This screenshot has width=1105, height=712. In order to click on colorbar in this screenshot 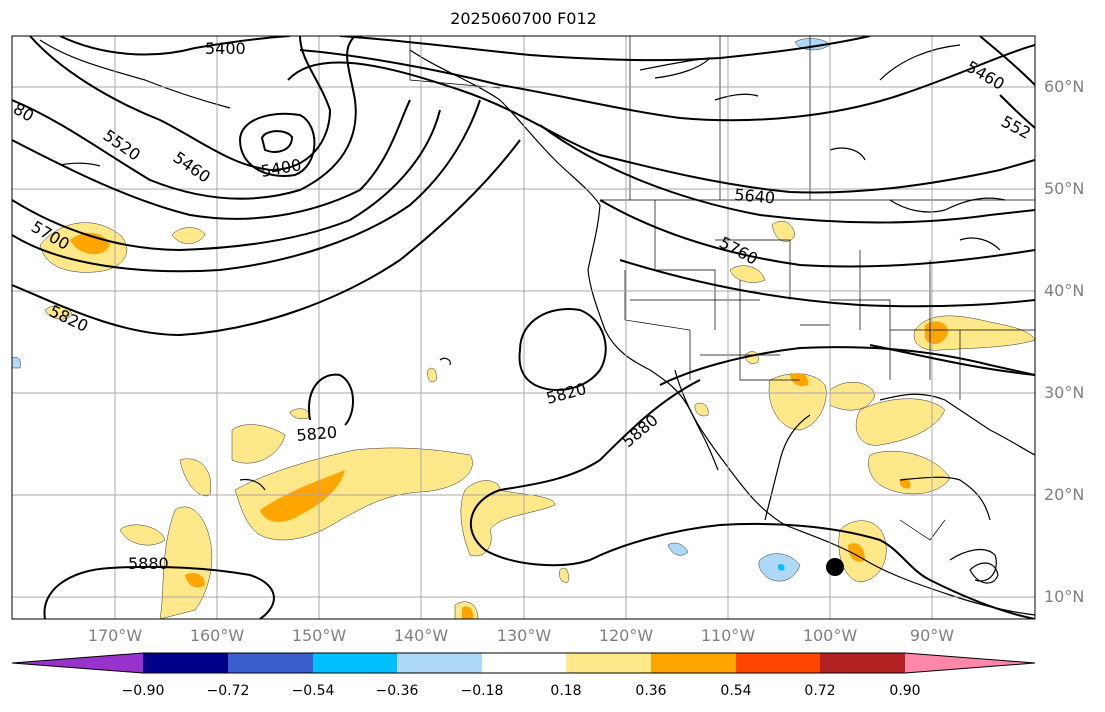, I will do `click(523, 663)`.